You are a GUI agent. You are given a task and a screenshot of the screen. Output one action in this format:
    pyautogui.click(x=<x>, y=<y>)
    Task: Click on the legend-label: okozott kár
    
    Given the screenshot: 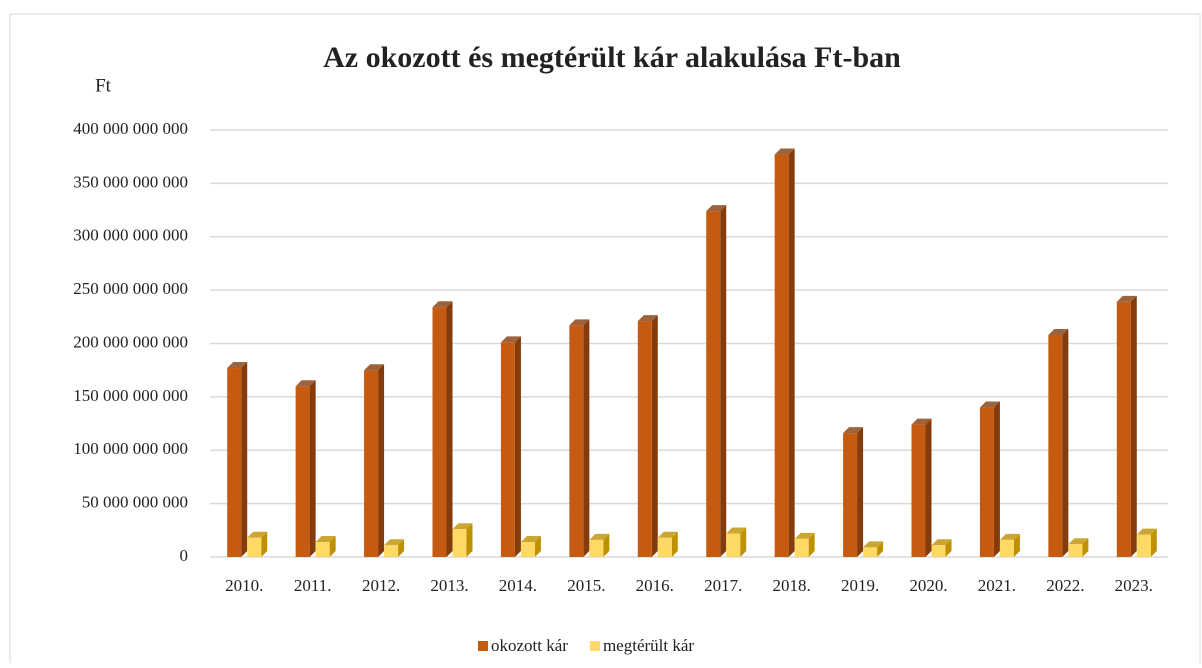 What is the action you would take?
    pyautogui.click(x=529, y=645)
    